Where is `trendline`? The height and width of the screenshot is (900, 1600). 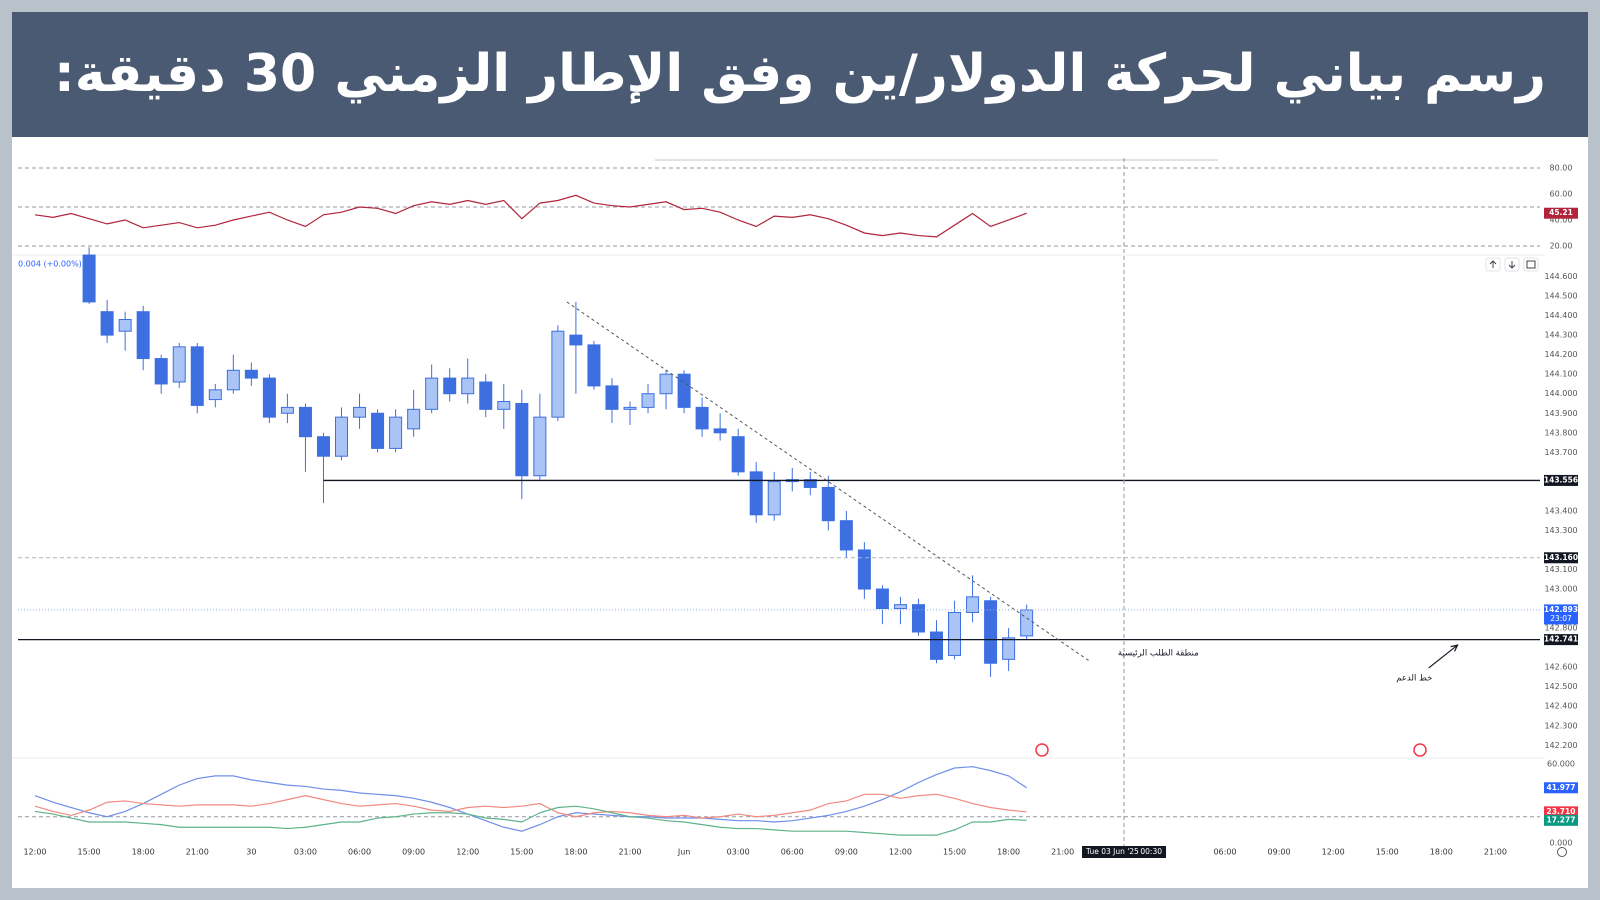
trendline is located at coordinates (828, 481).